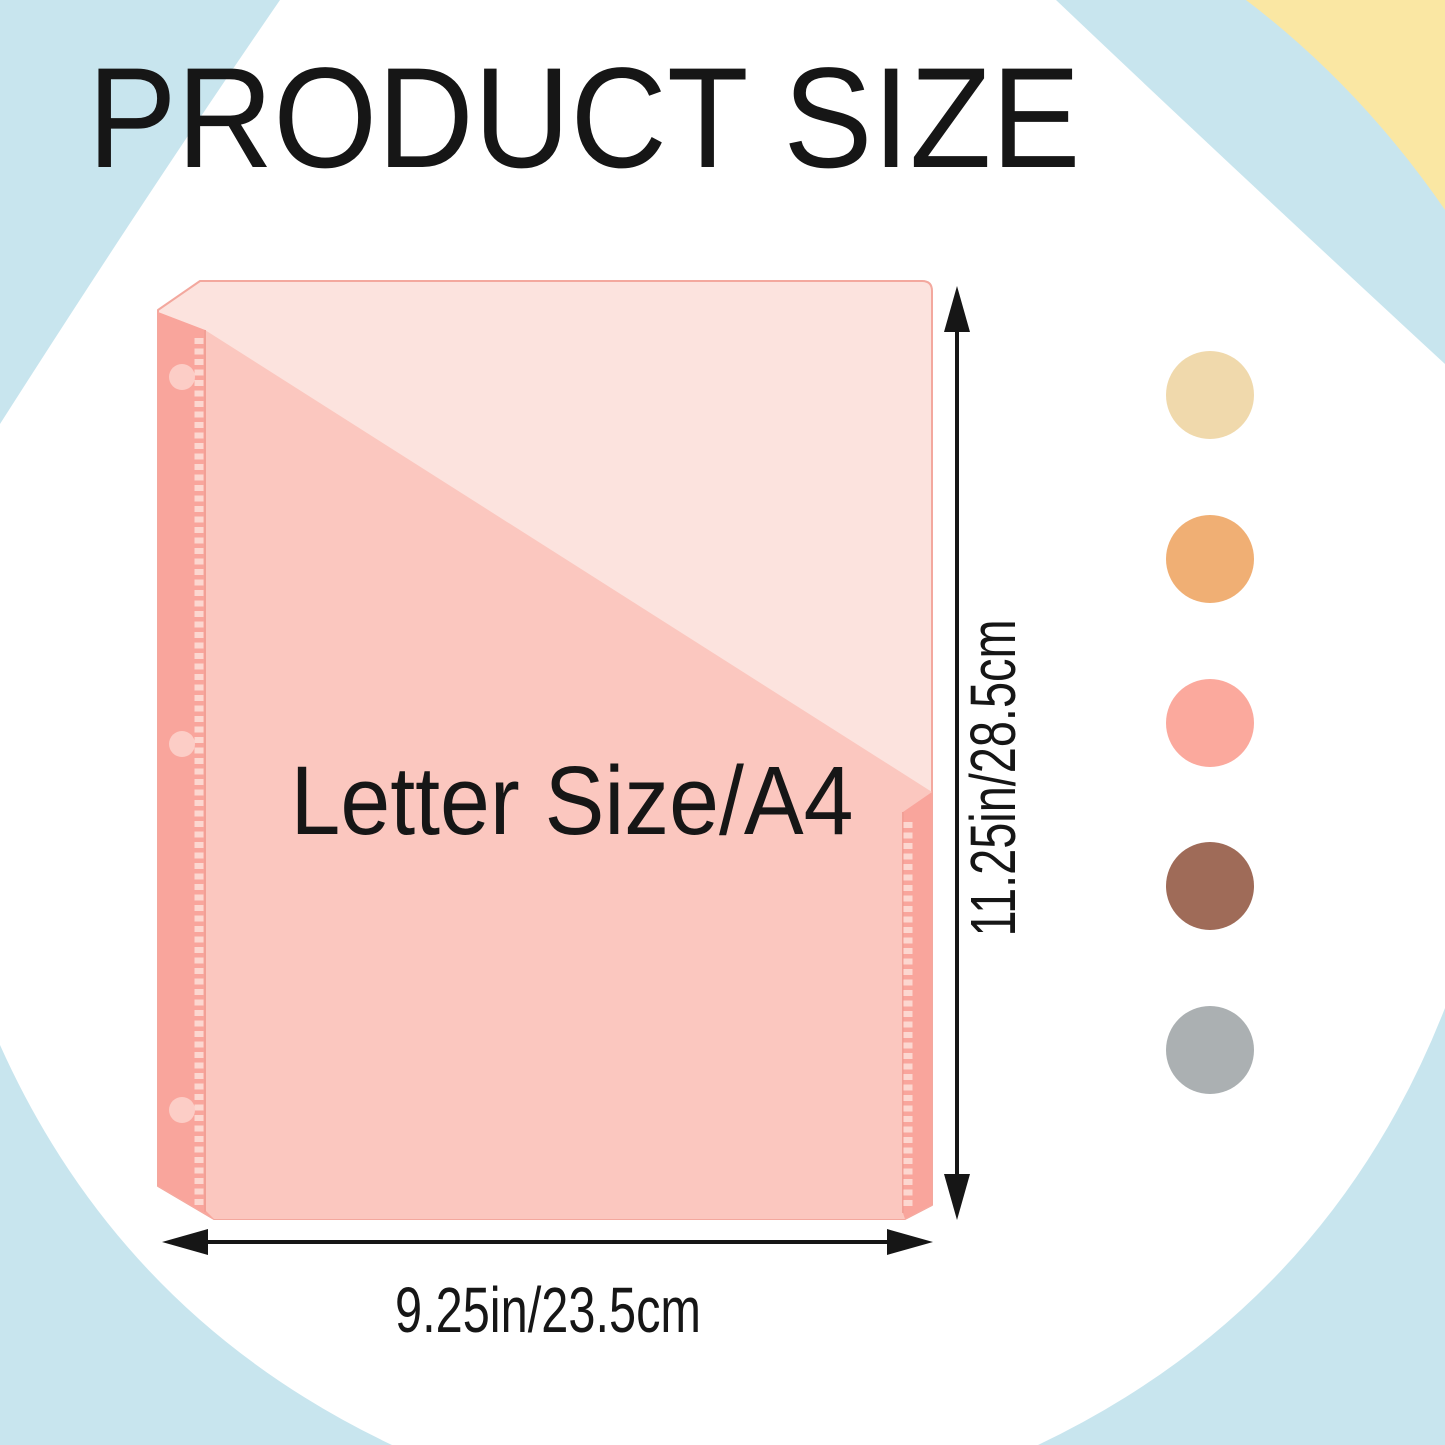 This screenshot has width=1445, height=1445. I want to click on binder-hole-middle, so click(182, 744).